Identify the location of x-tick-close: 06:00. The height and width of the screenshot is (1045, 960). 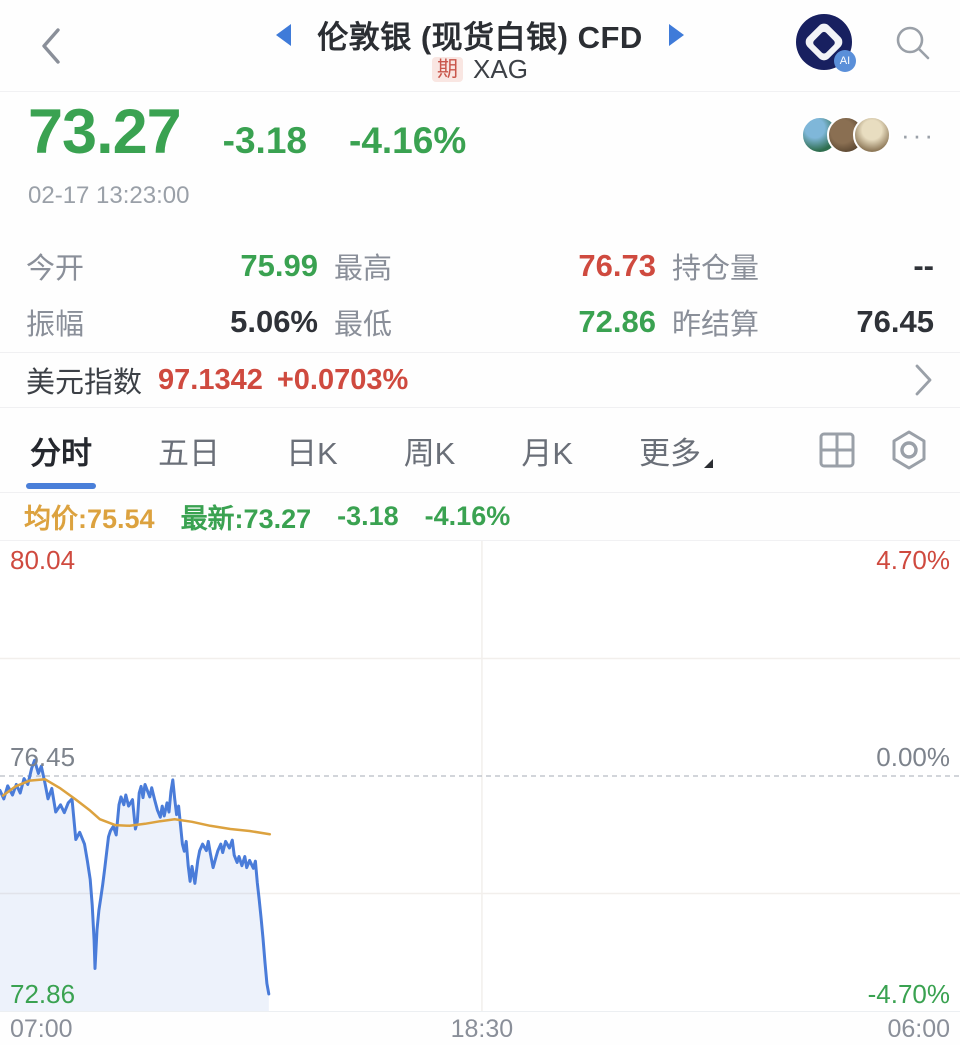
(918, 1029).